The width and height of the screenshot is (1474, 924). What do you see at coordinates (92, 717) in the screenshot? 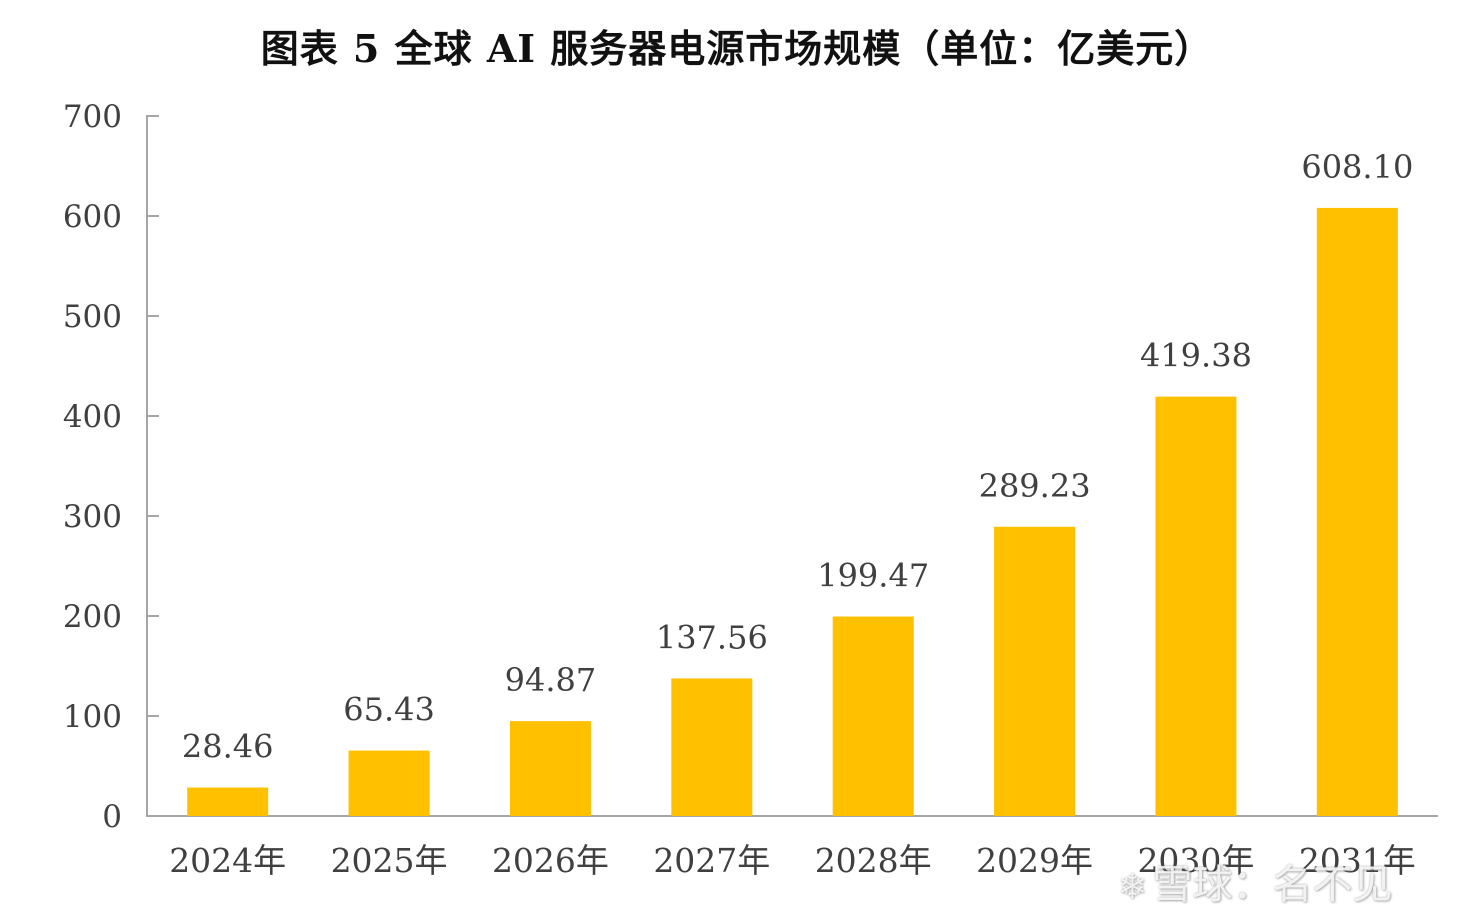
I see `y-tick-label: 100` at bounding box center [92, 717].